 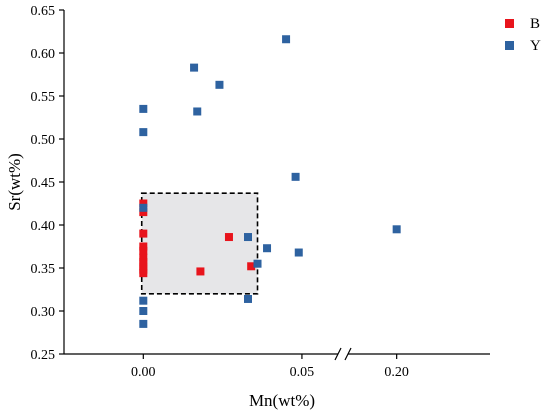 I want to click on legend-marker-y, so click(x=509, y=45).